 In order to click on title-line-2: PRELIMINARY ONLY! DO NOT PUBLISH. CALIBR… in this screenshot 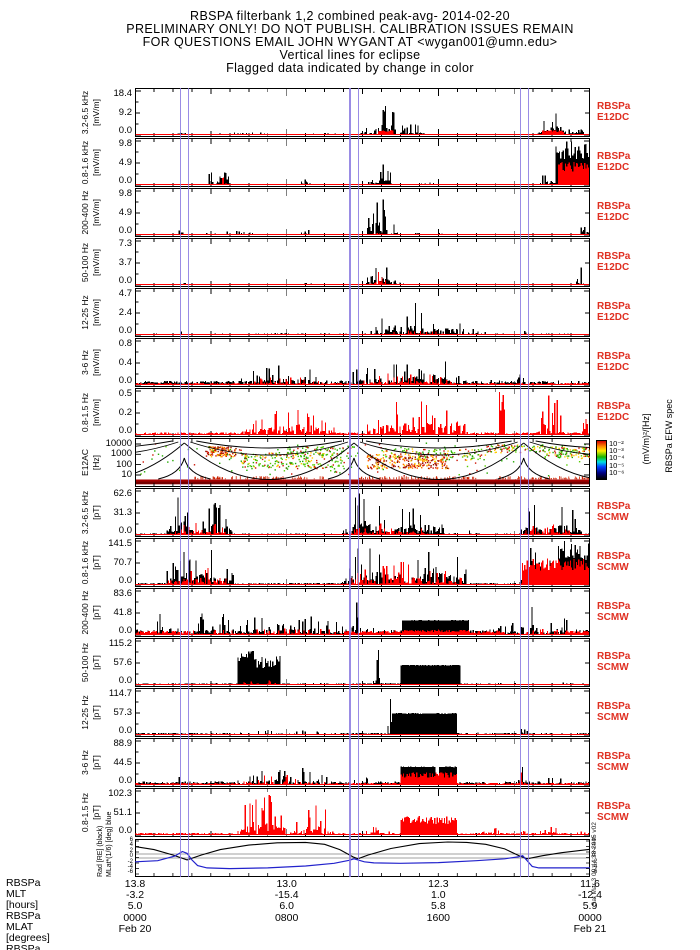, I will do `click(350, 29)`.